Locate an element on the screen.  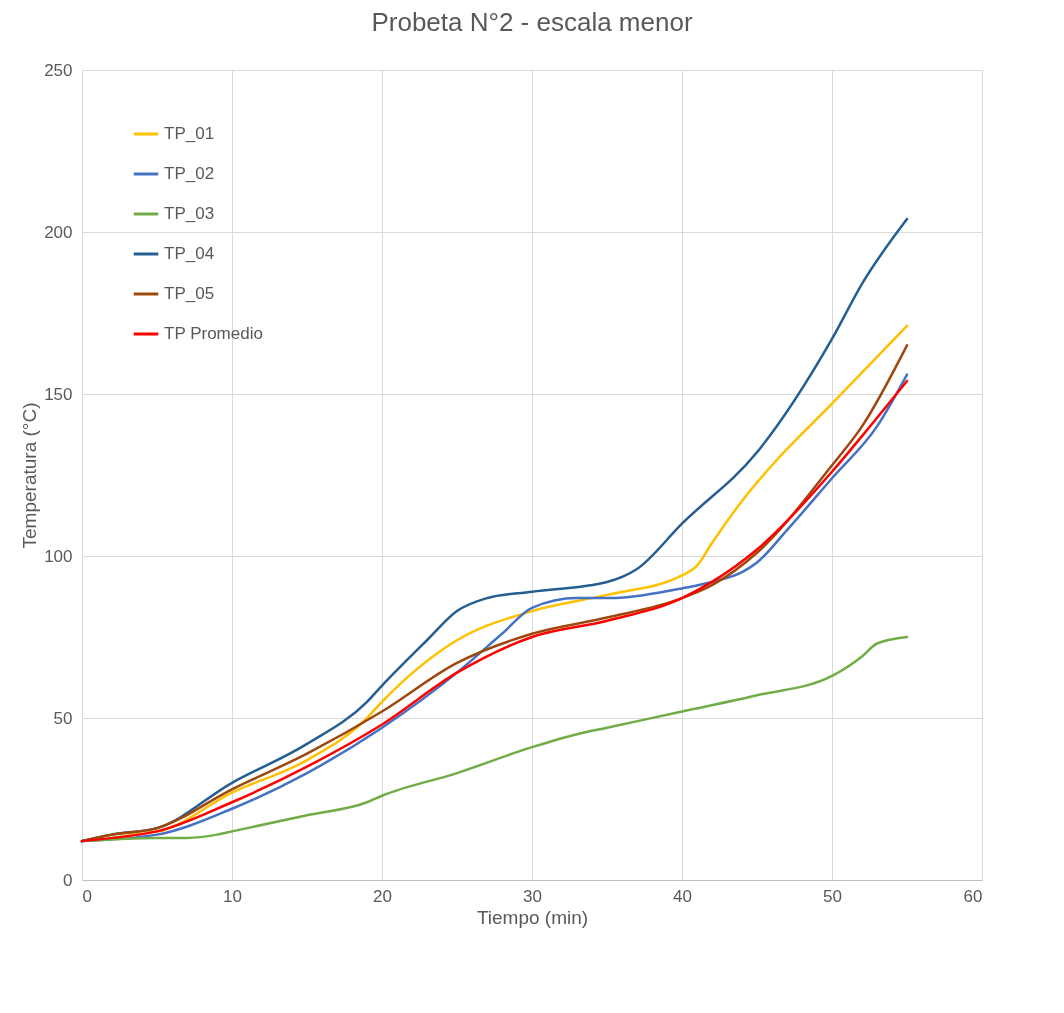
legend-label: TP_01 is located at coordinates (189, 133).